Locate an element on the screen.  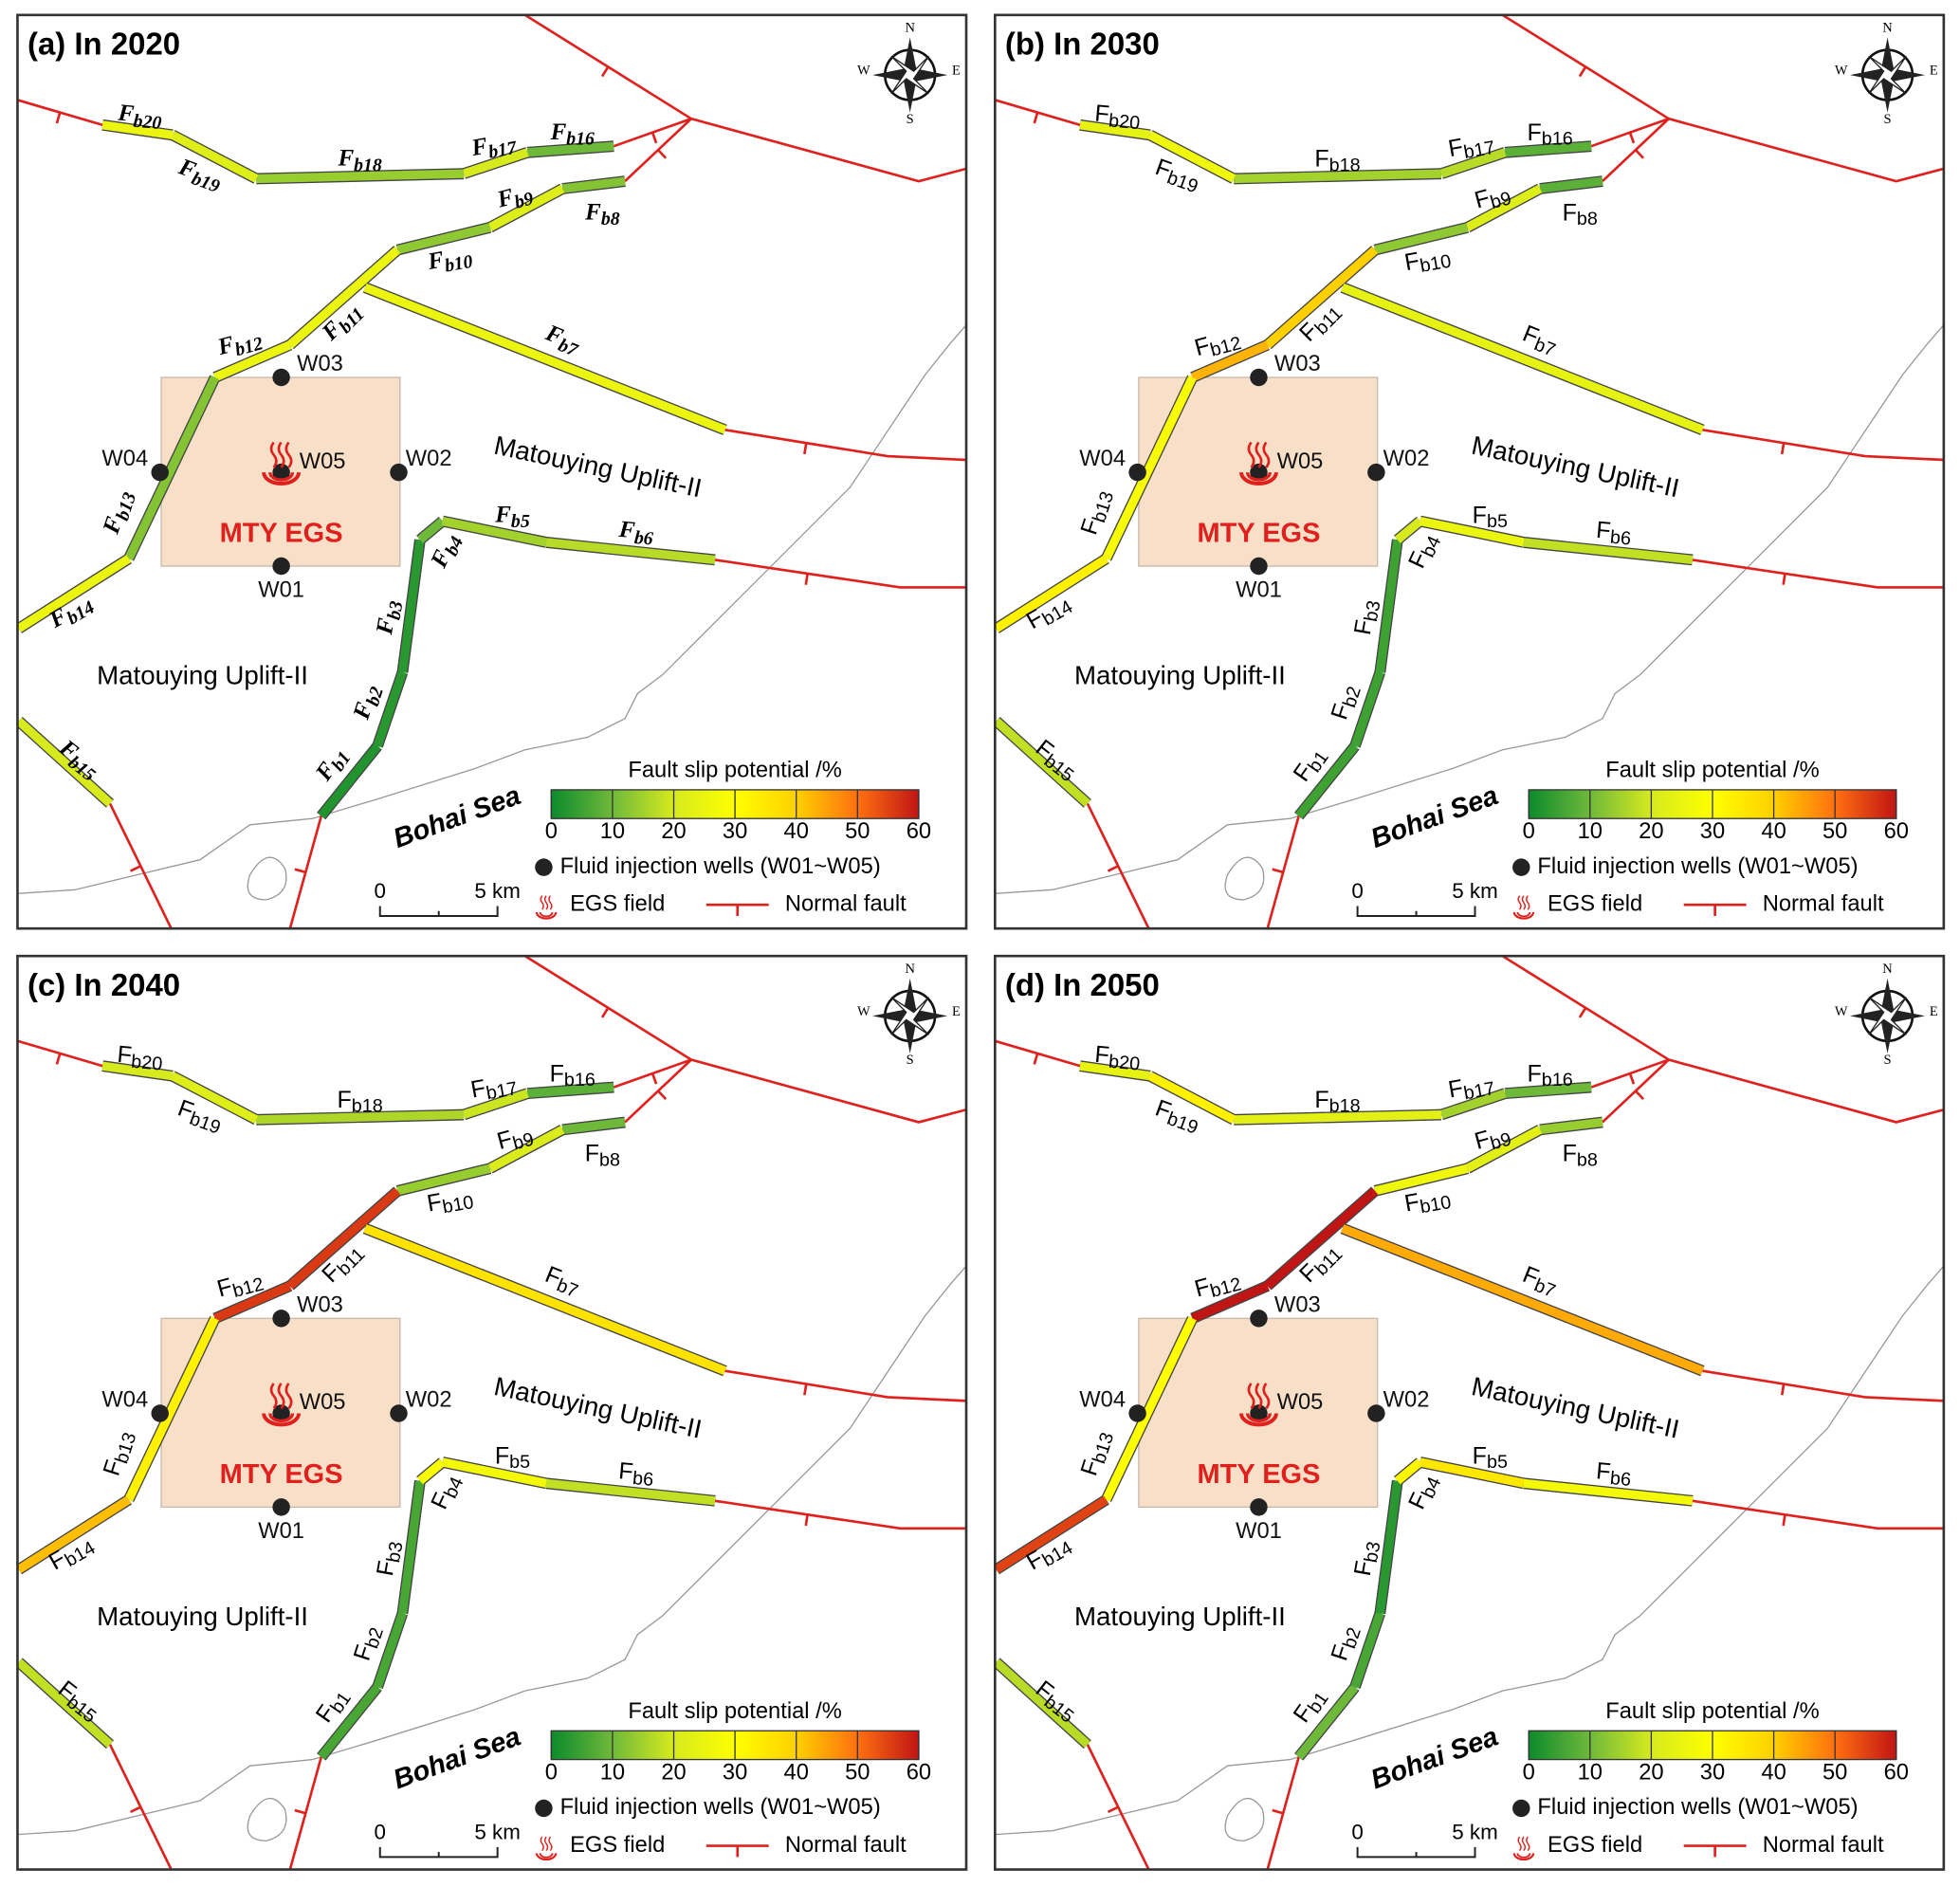
island is located at coordinates (1244, 878).